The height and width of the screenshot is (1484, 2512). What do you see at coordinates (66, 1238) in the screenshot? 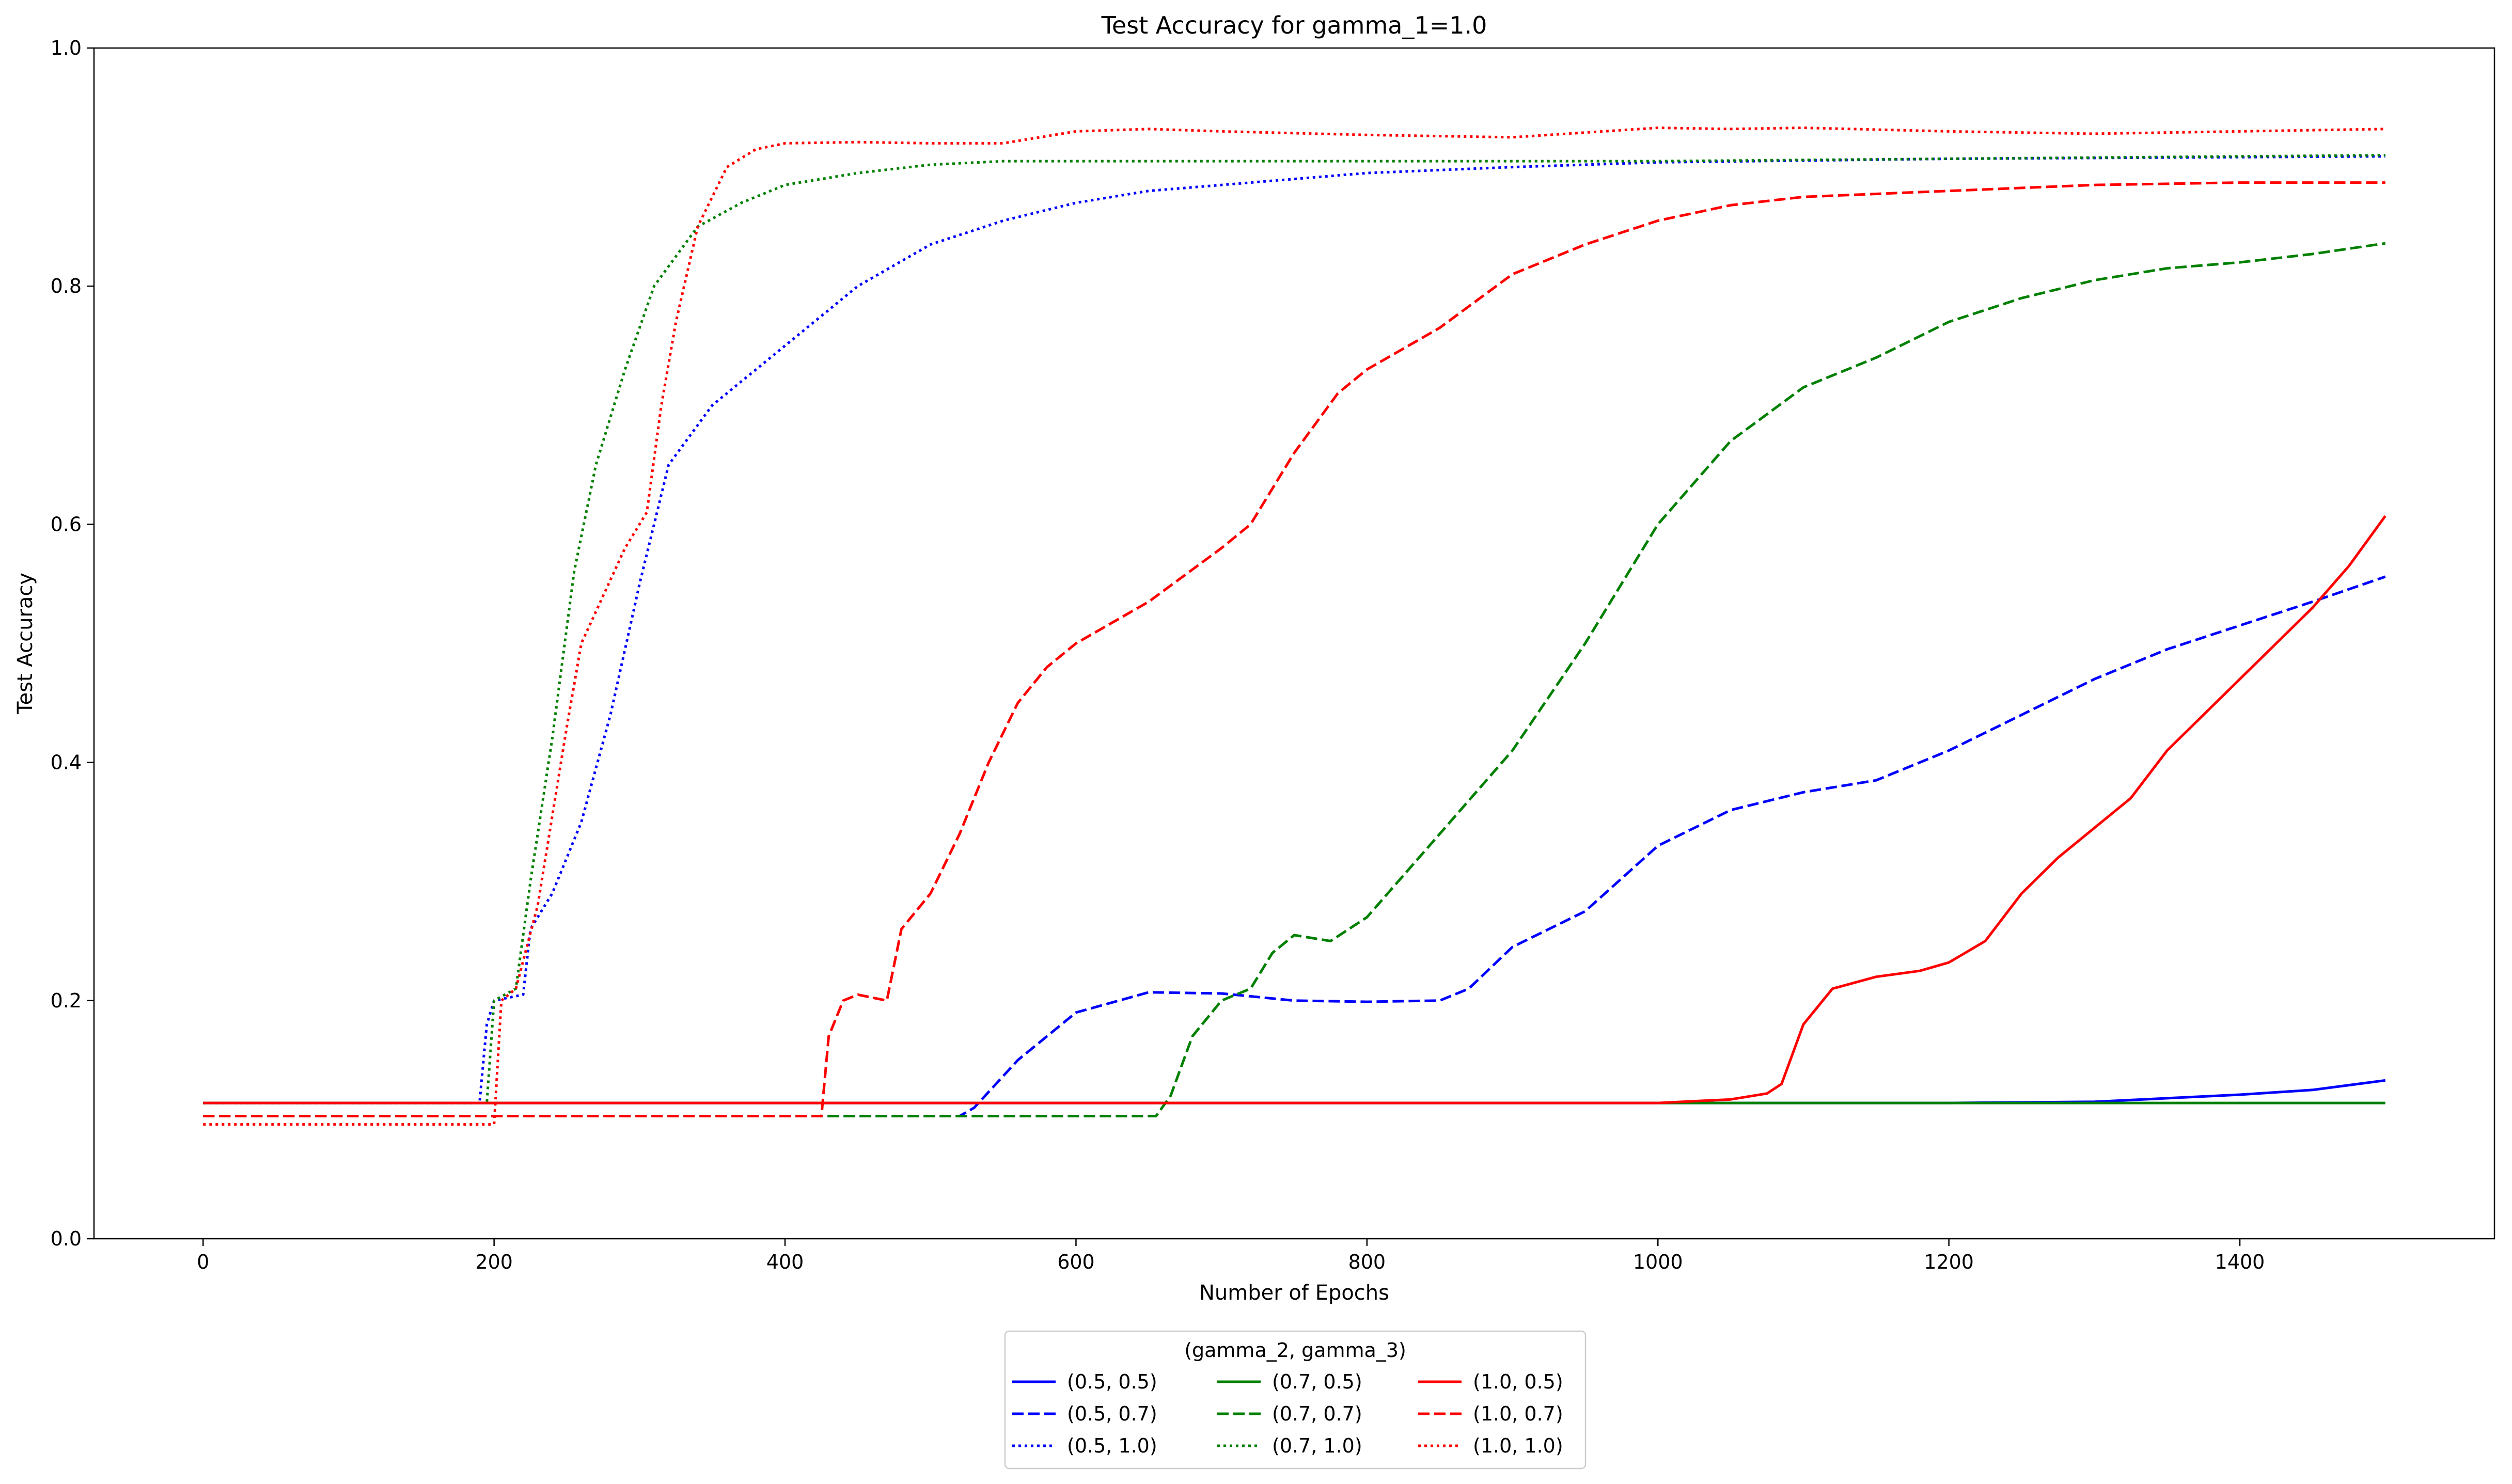
I see `y-tick-label: 0.0` at bounding box center [66, 1238].